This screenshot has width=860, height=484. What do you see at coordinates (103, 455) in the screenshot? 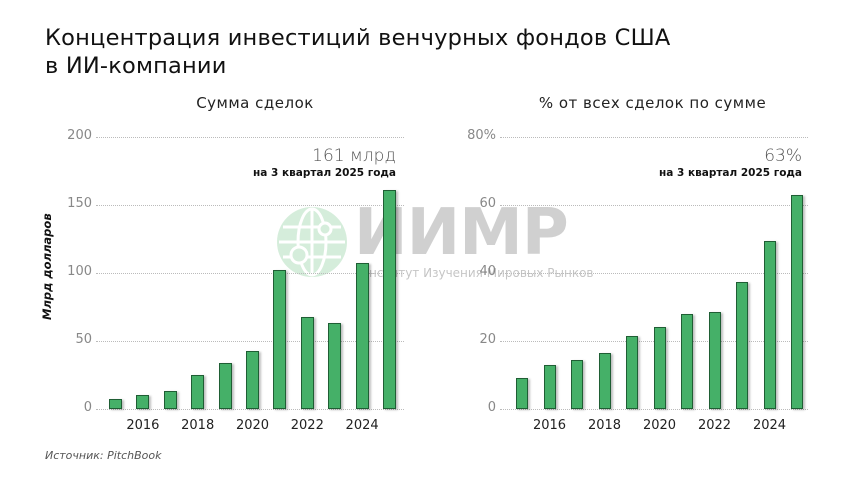
I see `source-note: Источник: PitchBook` at bounding box center [103, 455].